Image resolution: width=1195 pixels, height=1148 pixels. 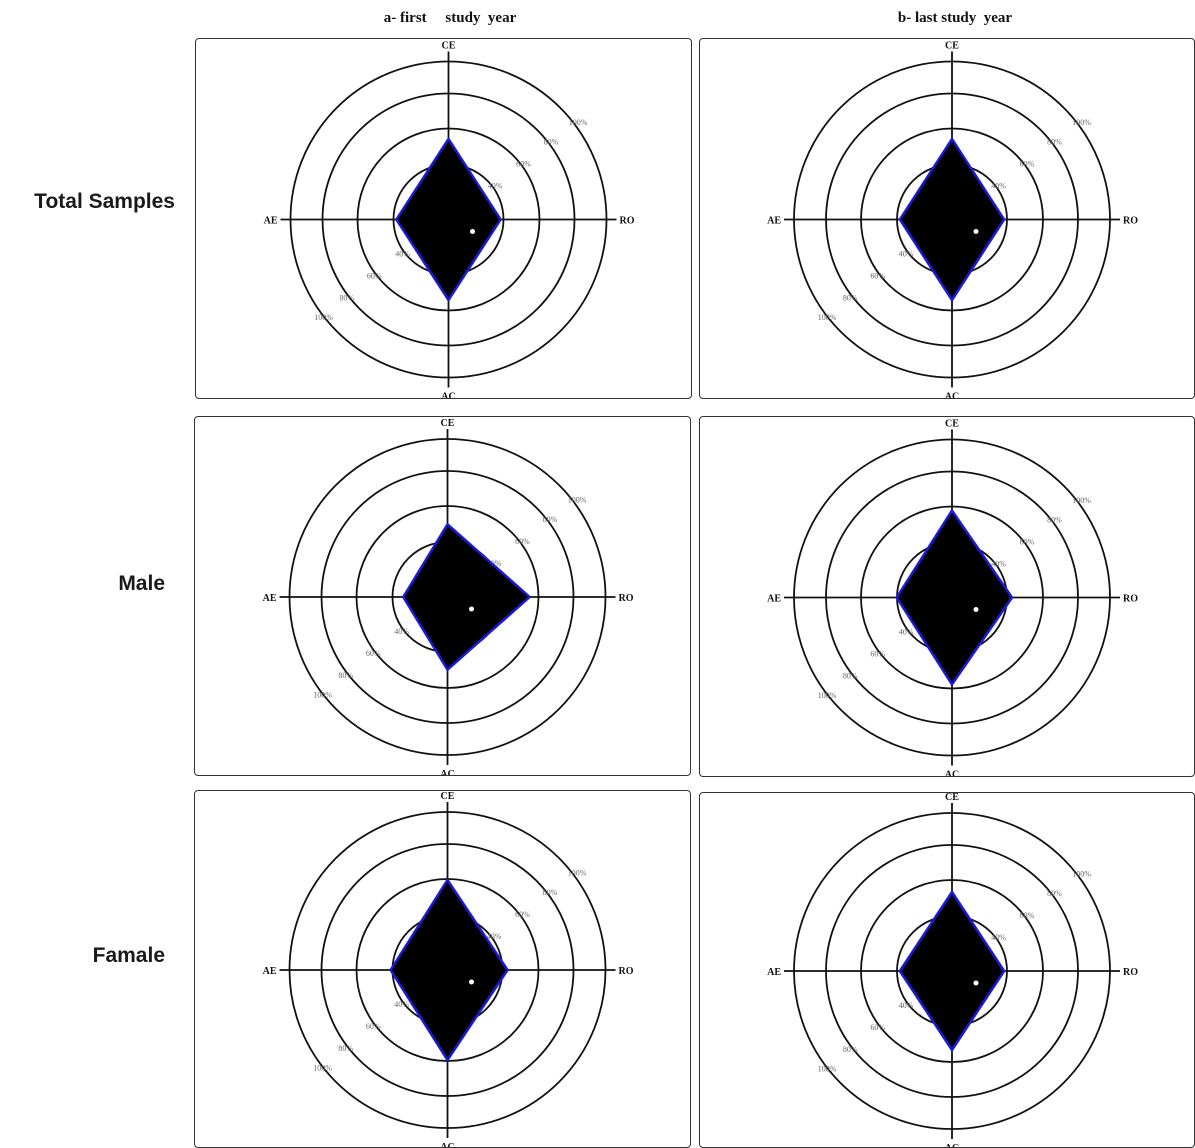 What do you see at coordinates (450, 18) in the screenshot?
I see `column-title-first-year: a- first study year` at bounding box center [450, 18].